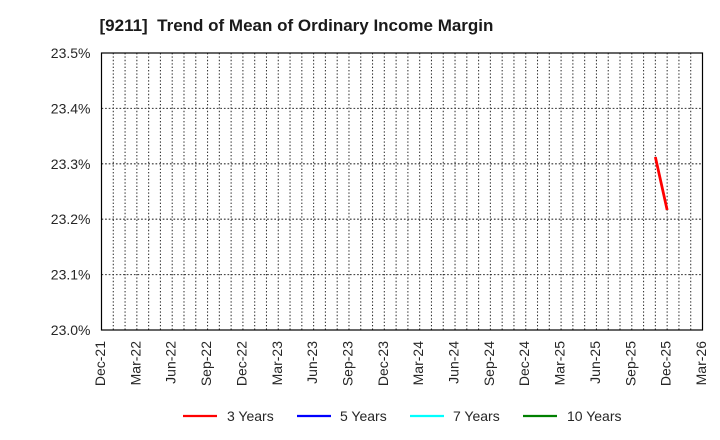 The height and width of the screenshot is (440, 720). Describe the element at coordinates (71, 108) in the screenshot. I see `svg-text: 23.4%` at that location.